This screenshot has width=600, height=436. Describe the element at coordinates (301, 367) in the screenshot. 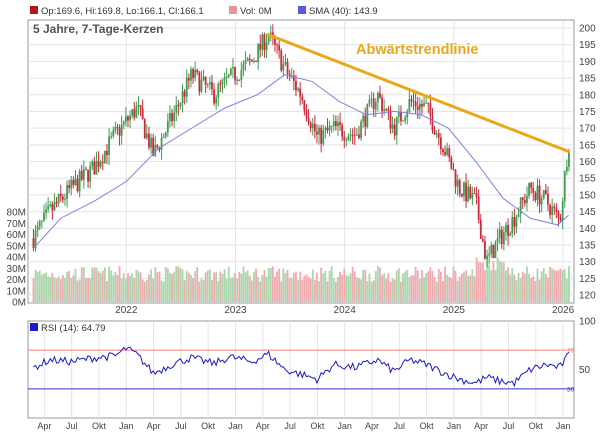

I see `rsi-line` at that location.